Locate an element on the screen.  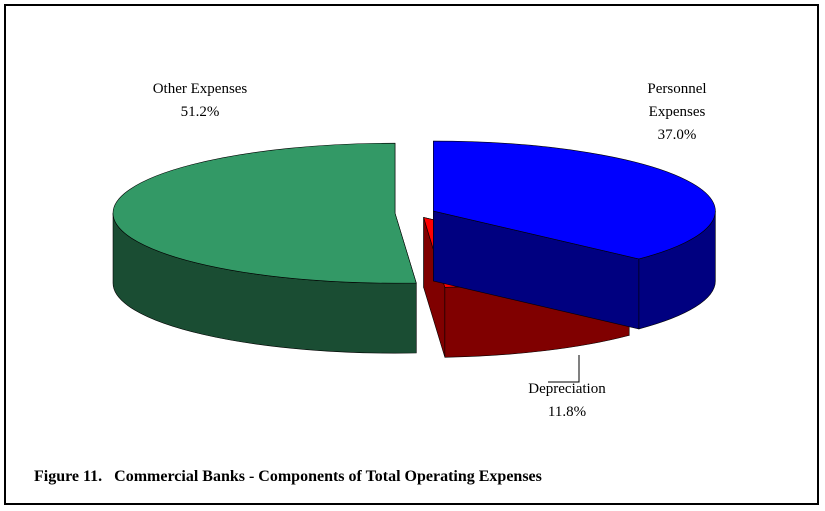
value-label: 11.8% is located at coordinates (567, 412).